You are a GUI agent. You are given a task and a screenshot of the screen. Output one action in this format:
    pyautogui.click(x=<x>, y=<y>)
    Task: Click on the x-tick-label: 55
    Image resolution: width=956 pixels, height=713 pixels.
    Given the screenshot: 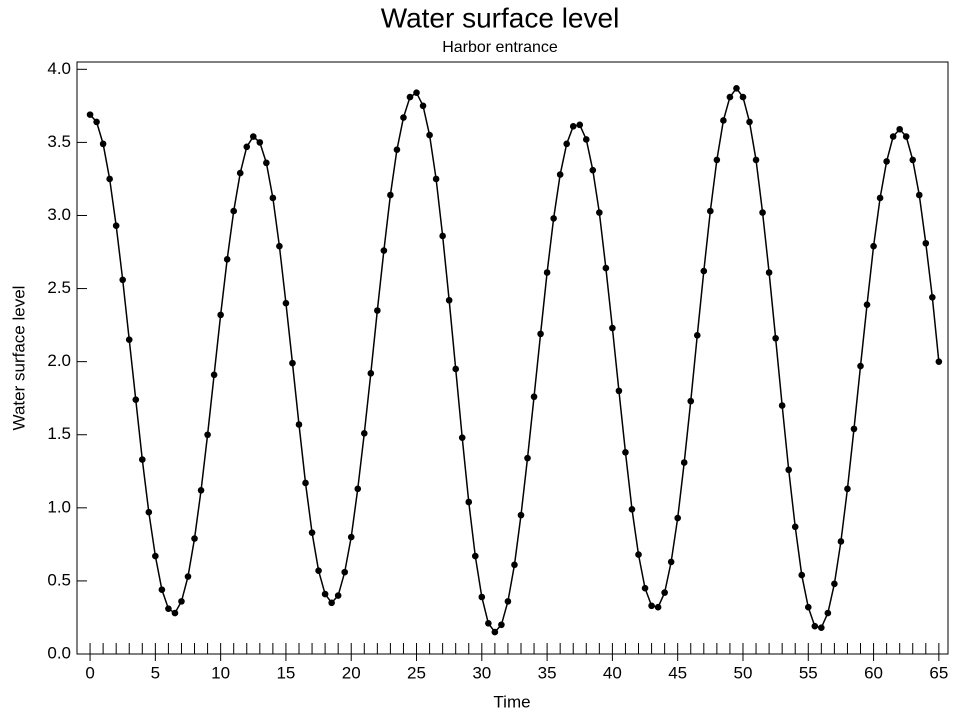 What is the action you would take?
    pyautogui.click(x=808, y=672)
    